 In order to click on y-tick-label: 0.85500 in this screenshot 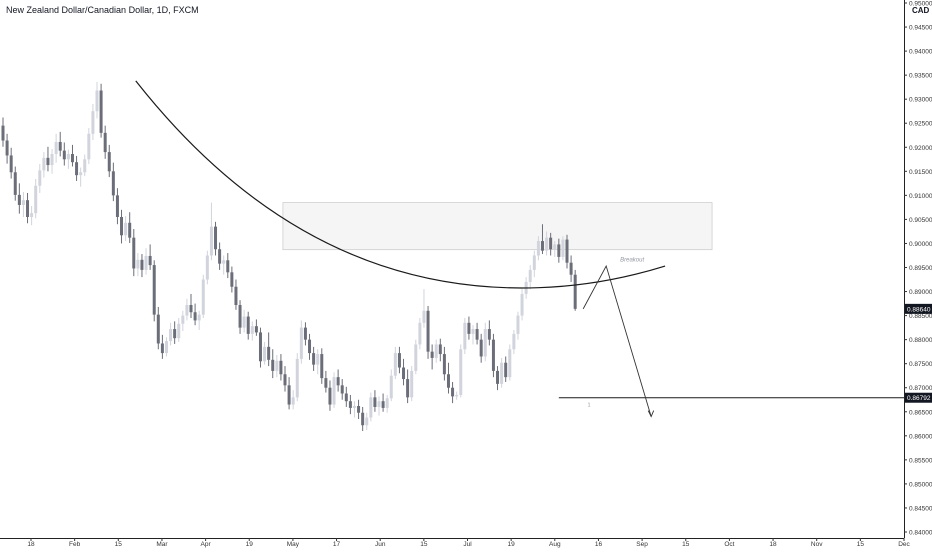, I will do `click(920, 460)`.